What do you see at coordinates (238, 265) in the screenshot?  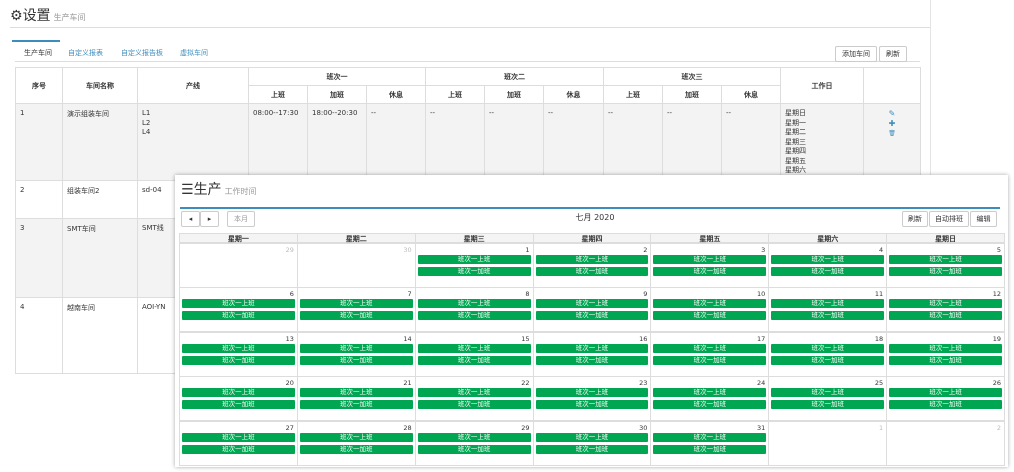 I see `day-cell: 29` at bounding box center [238, 265].